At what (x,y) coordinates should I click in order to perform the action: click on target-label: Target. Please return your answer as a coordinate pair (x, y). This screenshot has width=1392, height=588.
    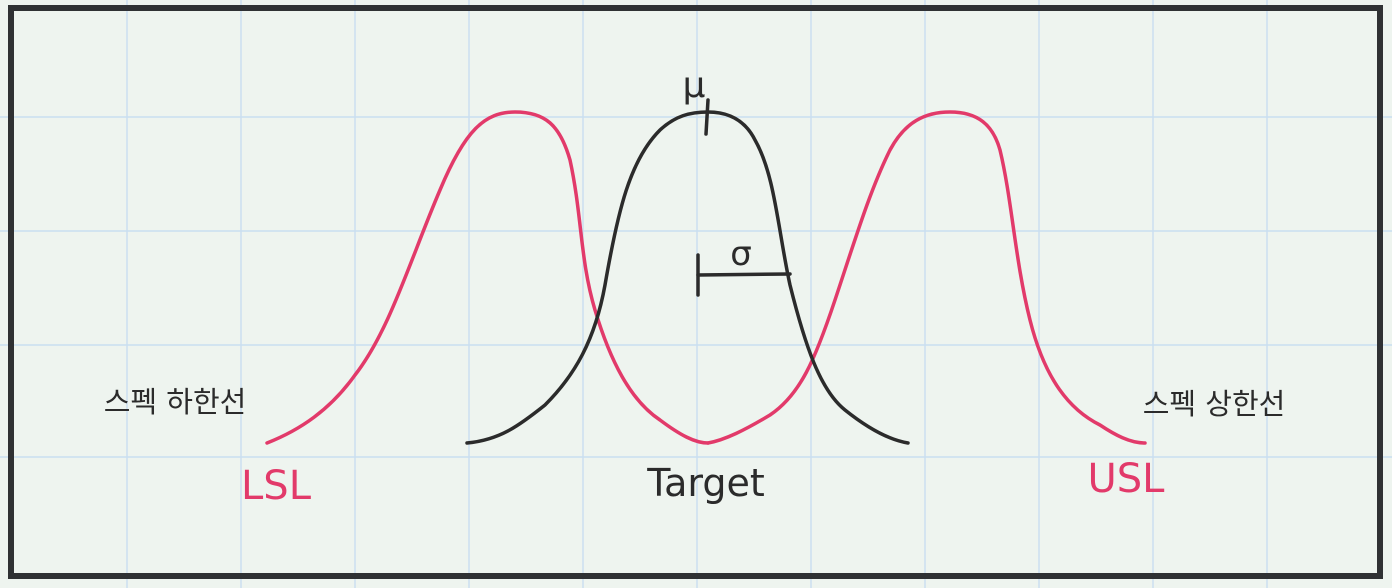
    Looking at the image, I should click on (705, 483).